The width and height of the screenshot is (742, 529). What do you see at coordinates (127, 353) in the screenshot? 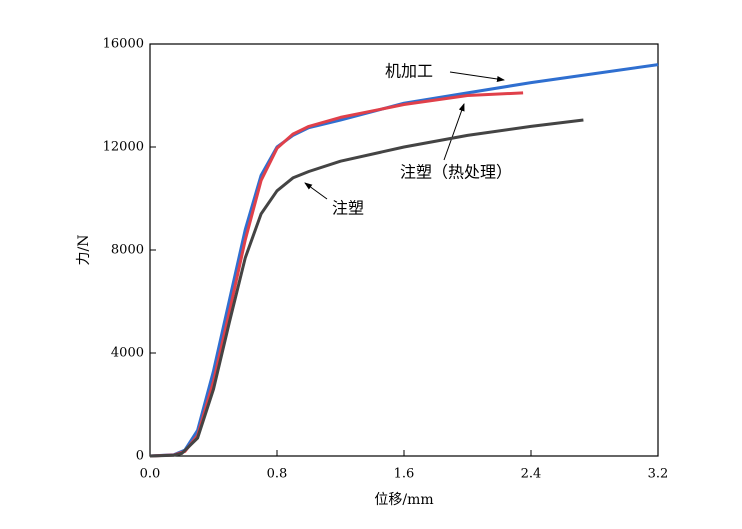
I see `y-tick-label: 4000` at bounding box center [127, 353].